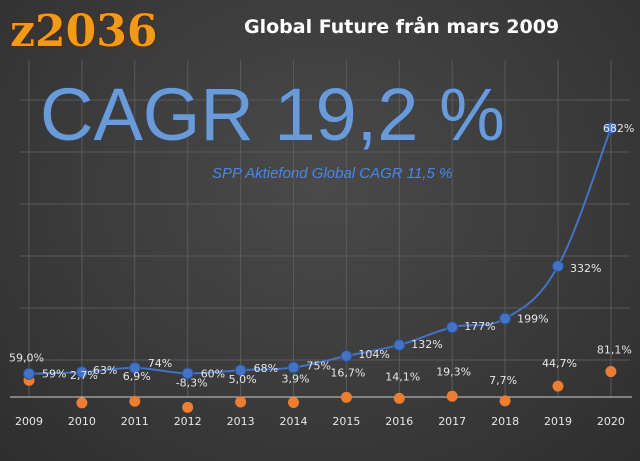  I want to click on annual-data-label: 5,0%, so click(243, 379).